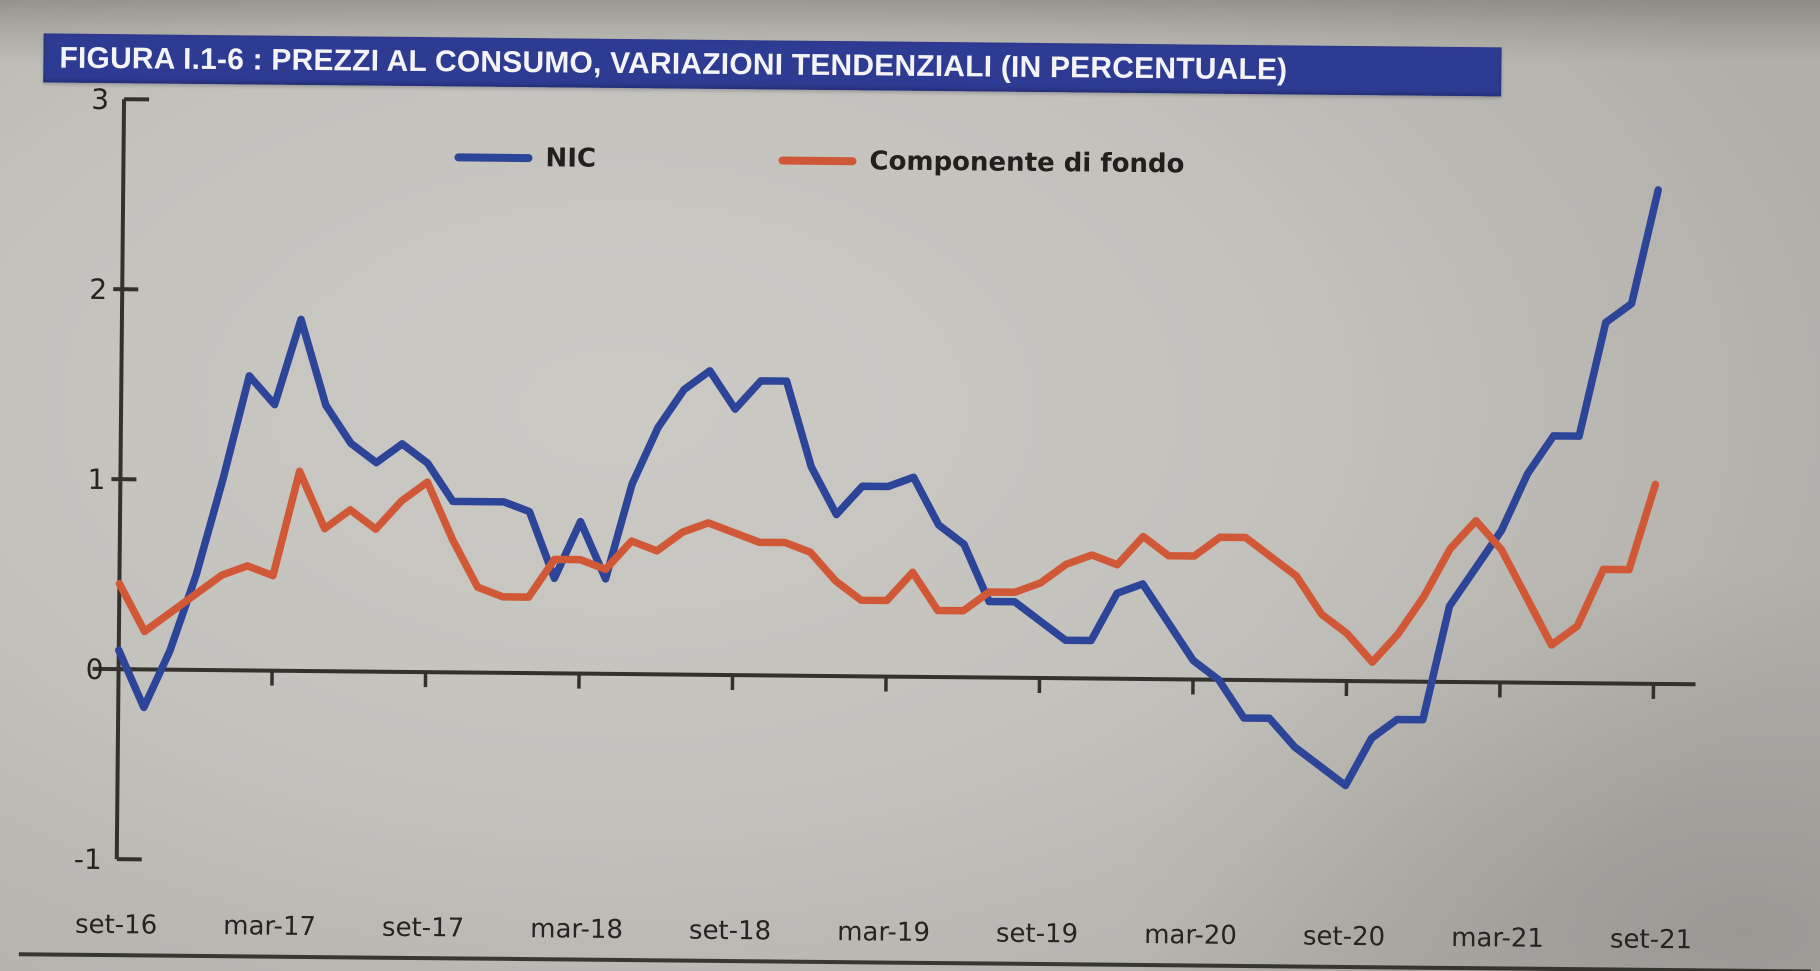 This screenshot has width=1820, height=971. Describe the element at coordinates (96, 479) in the screenshot. I see `y-axis-tick-label: 1` at that location.